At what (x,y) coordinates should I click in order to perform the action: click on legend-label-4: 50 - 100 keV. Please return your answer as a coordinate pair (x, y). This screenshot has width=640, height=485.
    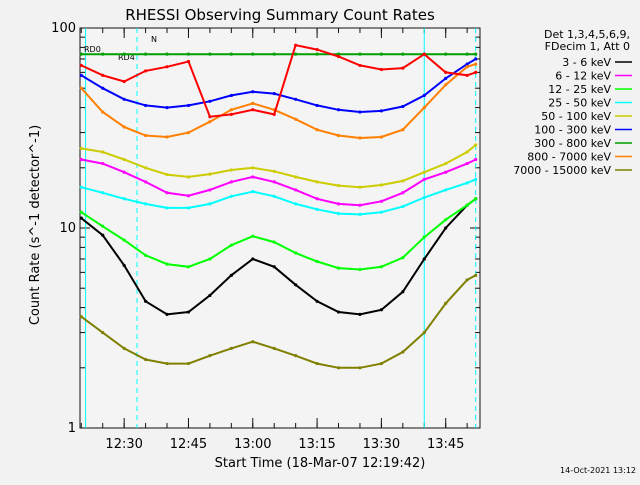
    Looking at the image, I should click on (576, 116).